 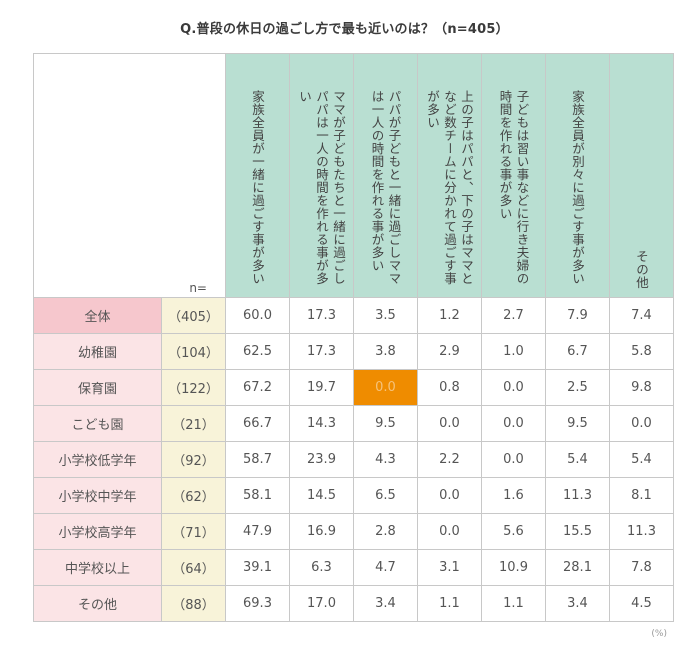 I want to click on table-row: 全体 （405） 60.0 17.3 3.5 1.2 2.7 7.9 7.4, so click(x=353, y=315).